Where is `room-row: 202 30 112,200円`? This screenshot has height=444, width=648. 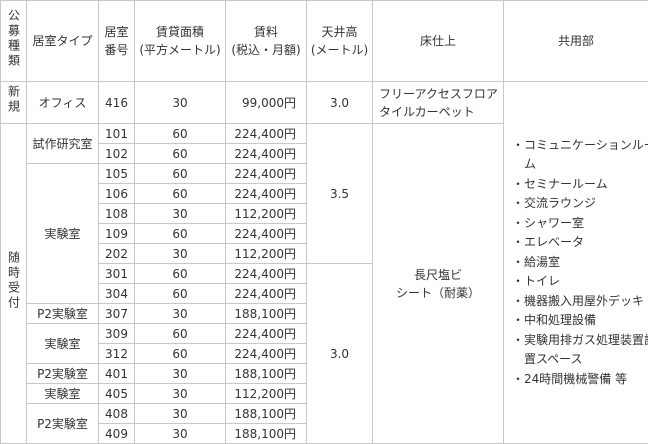 room-row: 202 30 112,200円 is located at coordinates (324, 253).